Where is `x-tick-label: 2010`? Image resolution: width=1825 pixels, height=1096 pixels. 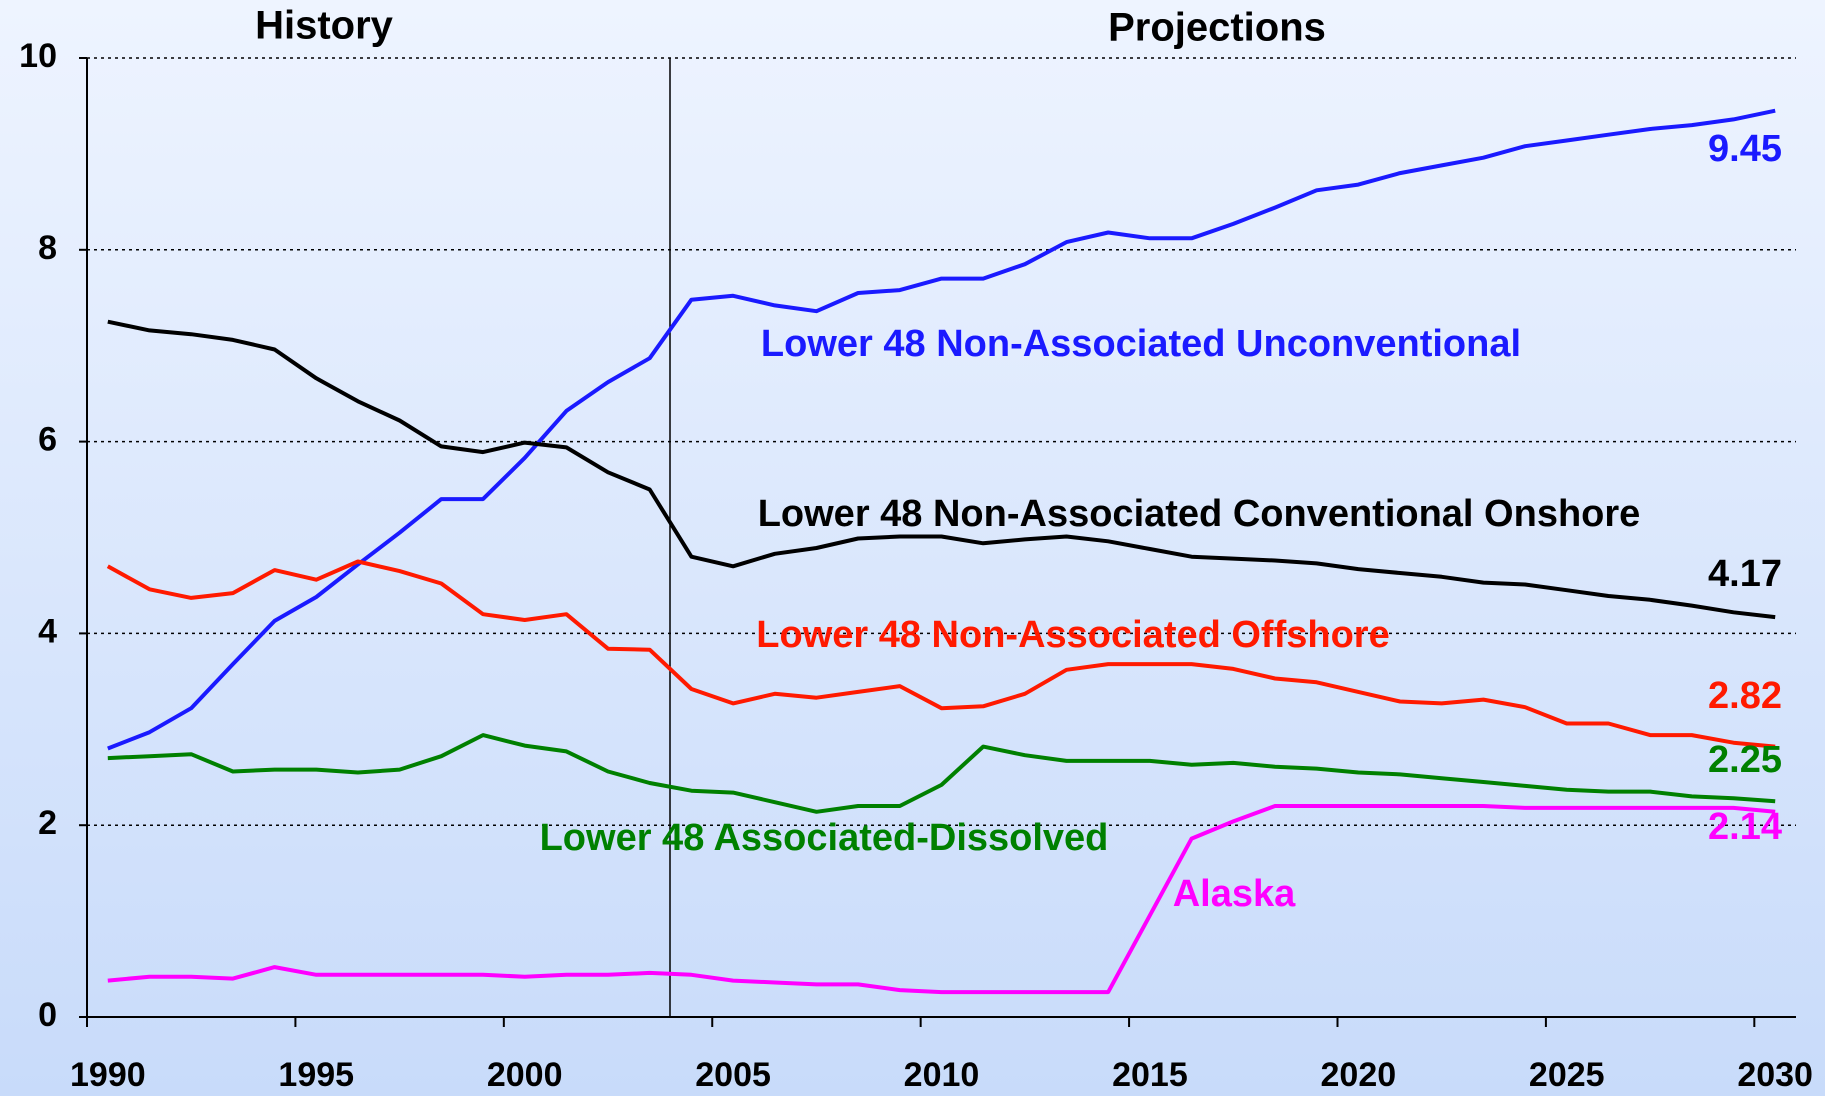 x-tick-label: 2010 is located at coordinates (942, 1075).